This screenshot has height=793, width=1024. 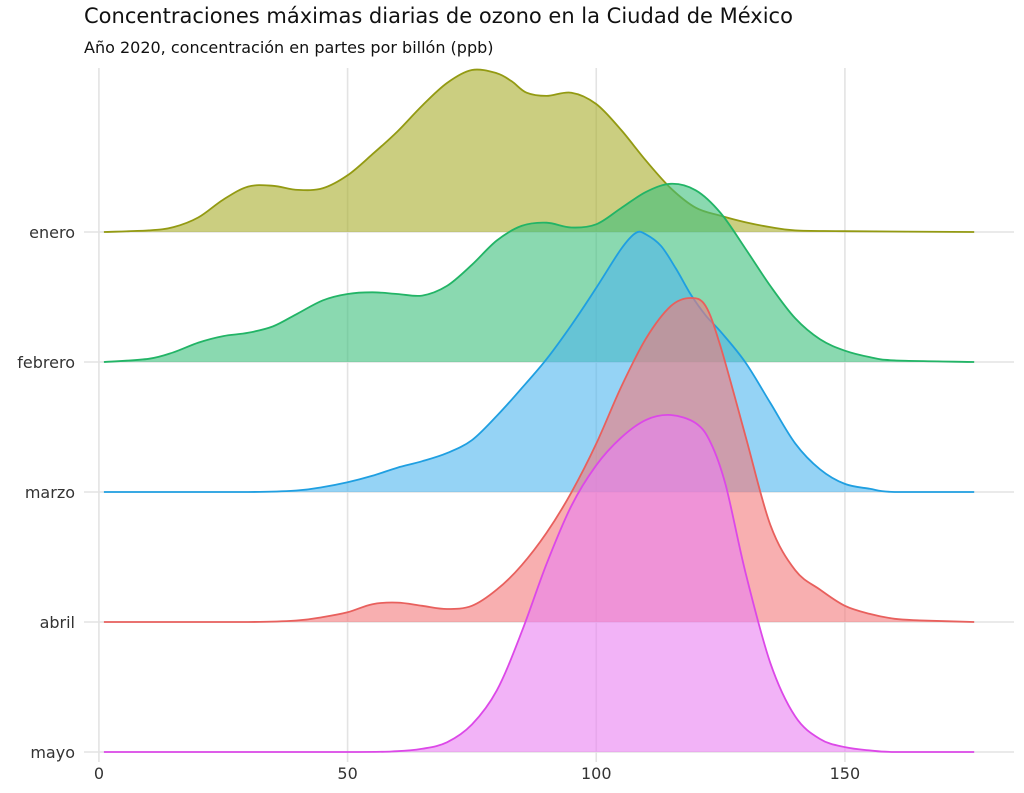 I want to click on x-tick-label: 100, so click(x=596, y=773).